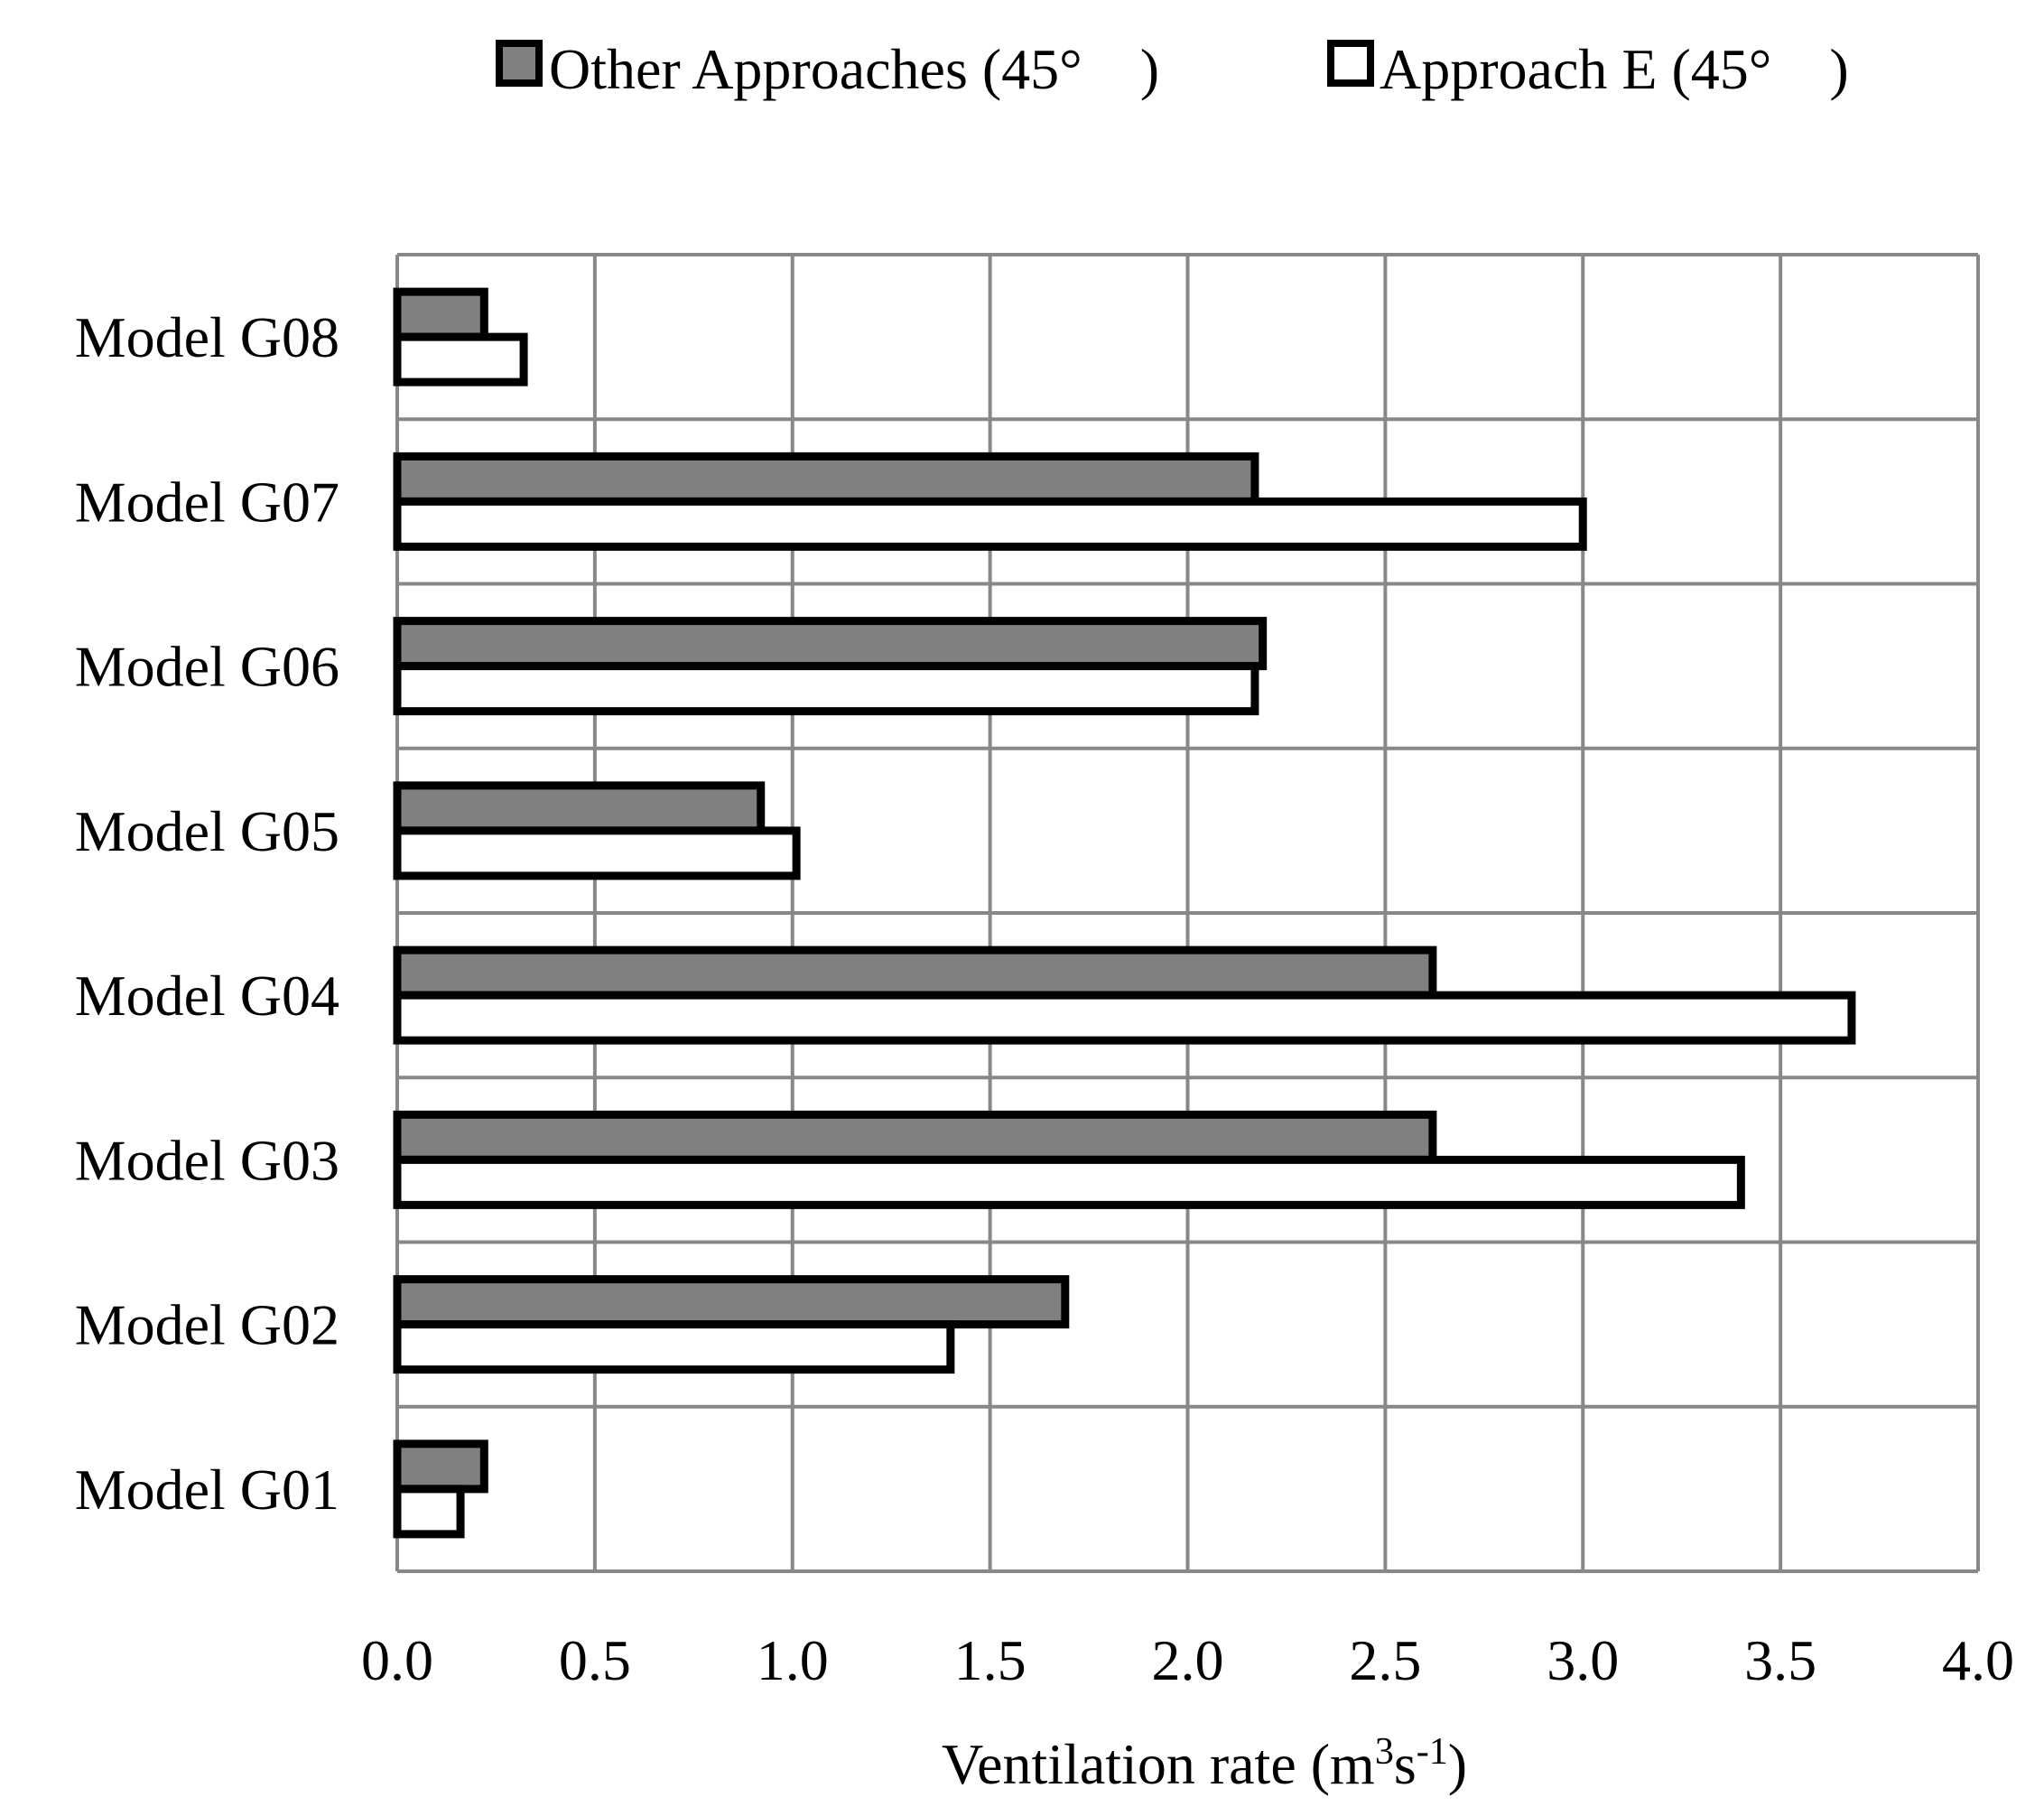 This screenshot has width=2044, height=1816. What do you see at coordinates (915, 972) in the screenshot?
I see `bar-other-approaches-model-g04` at bounding box center [915, 972].